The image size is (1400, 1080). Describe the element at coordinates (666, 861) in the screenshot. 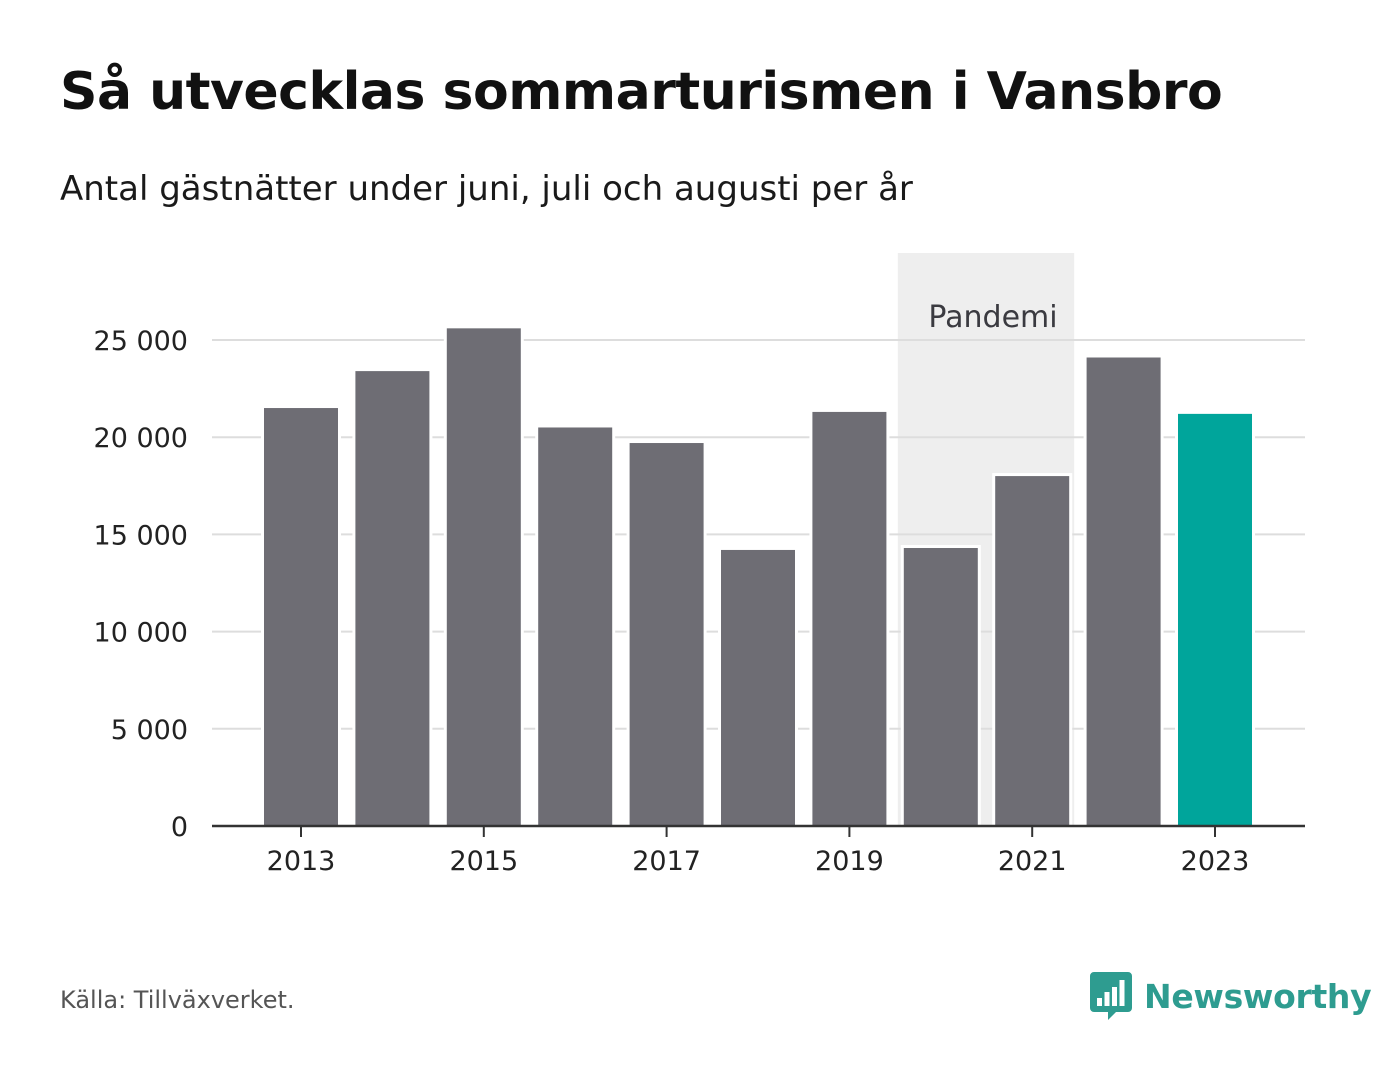

I see `x-tick-label: 2017` at that location.